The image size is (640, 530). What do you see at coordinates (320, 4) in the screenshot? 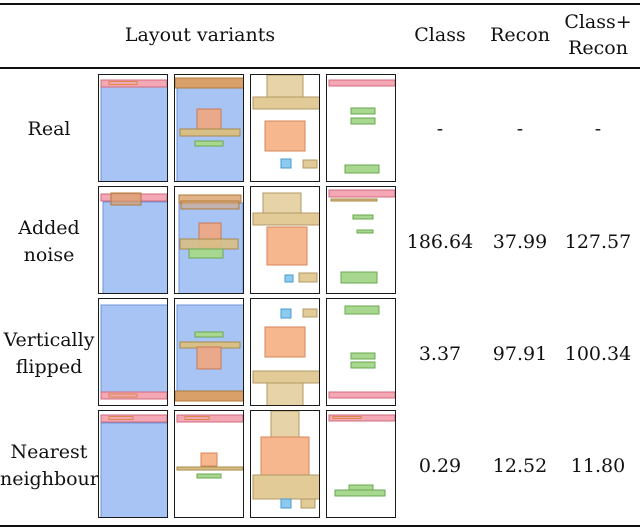
I see `top-rule` at bounding box center [320, 4].